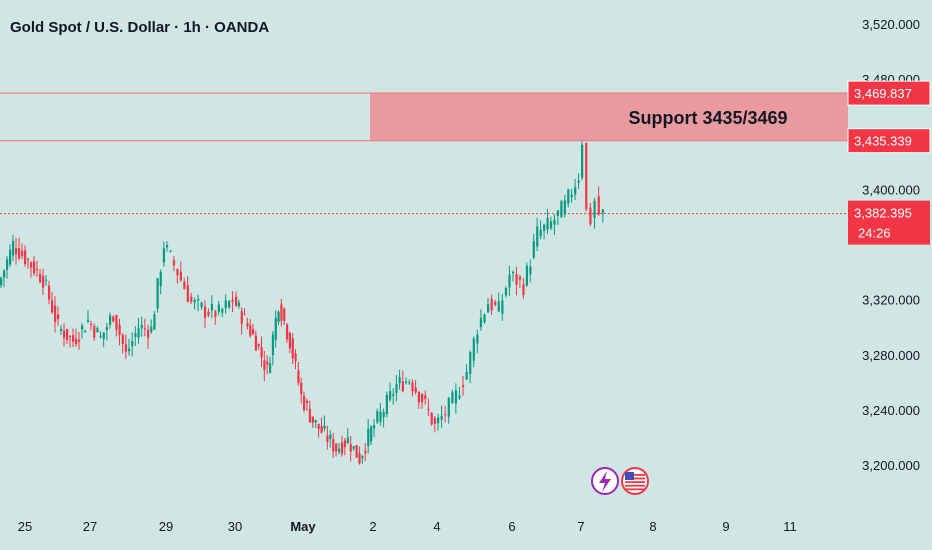 This screenshot has height=550, width=932. I want to click on x-tick-label: 27, so click(90, 526).